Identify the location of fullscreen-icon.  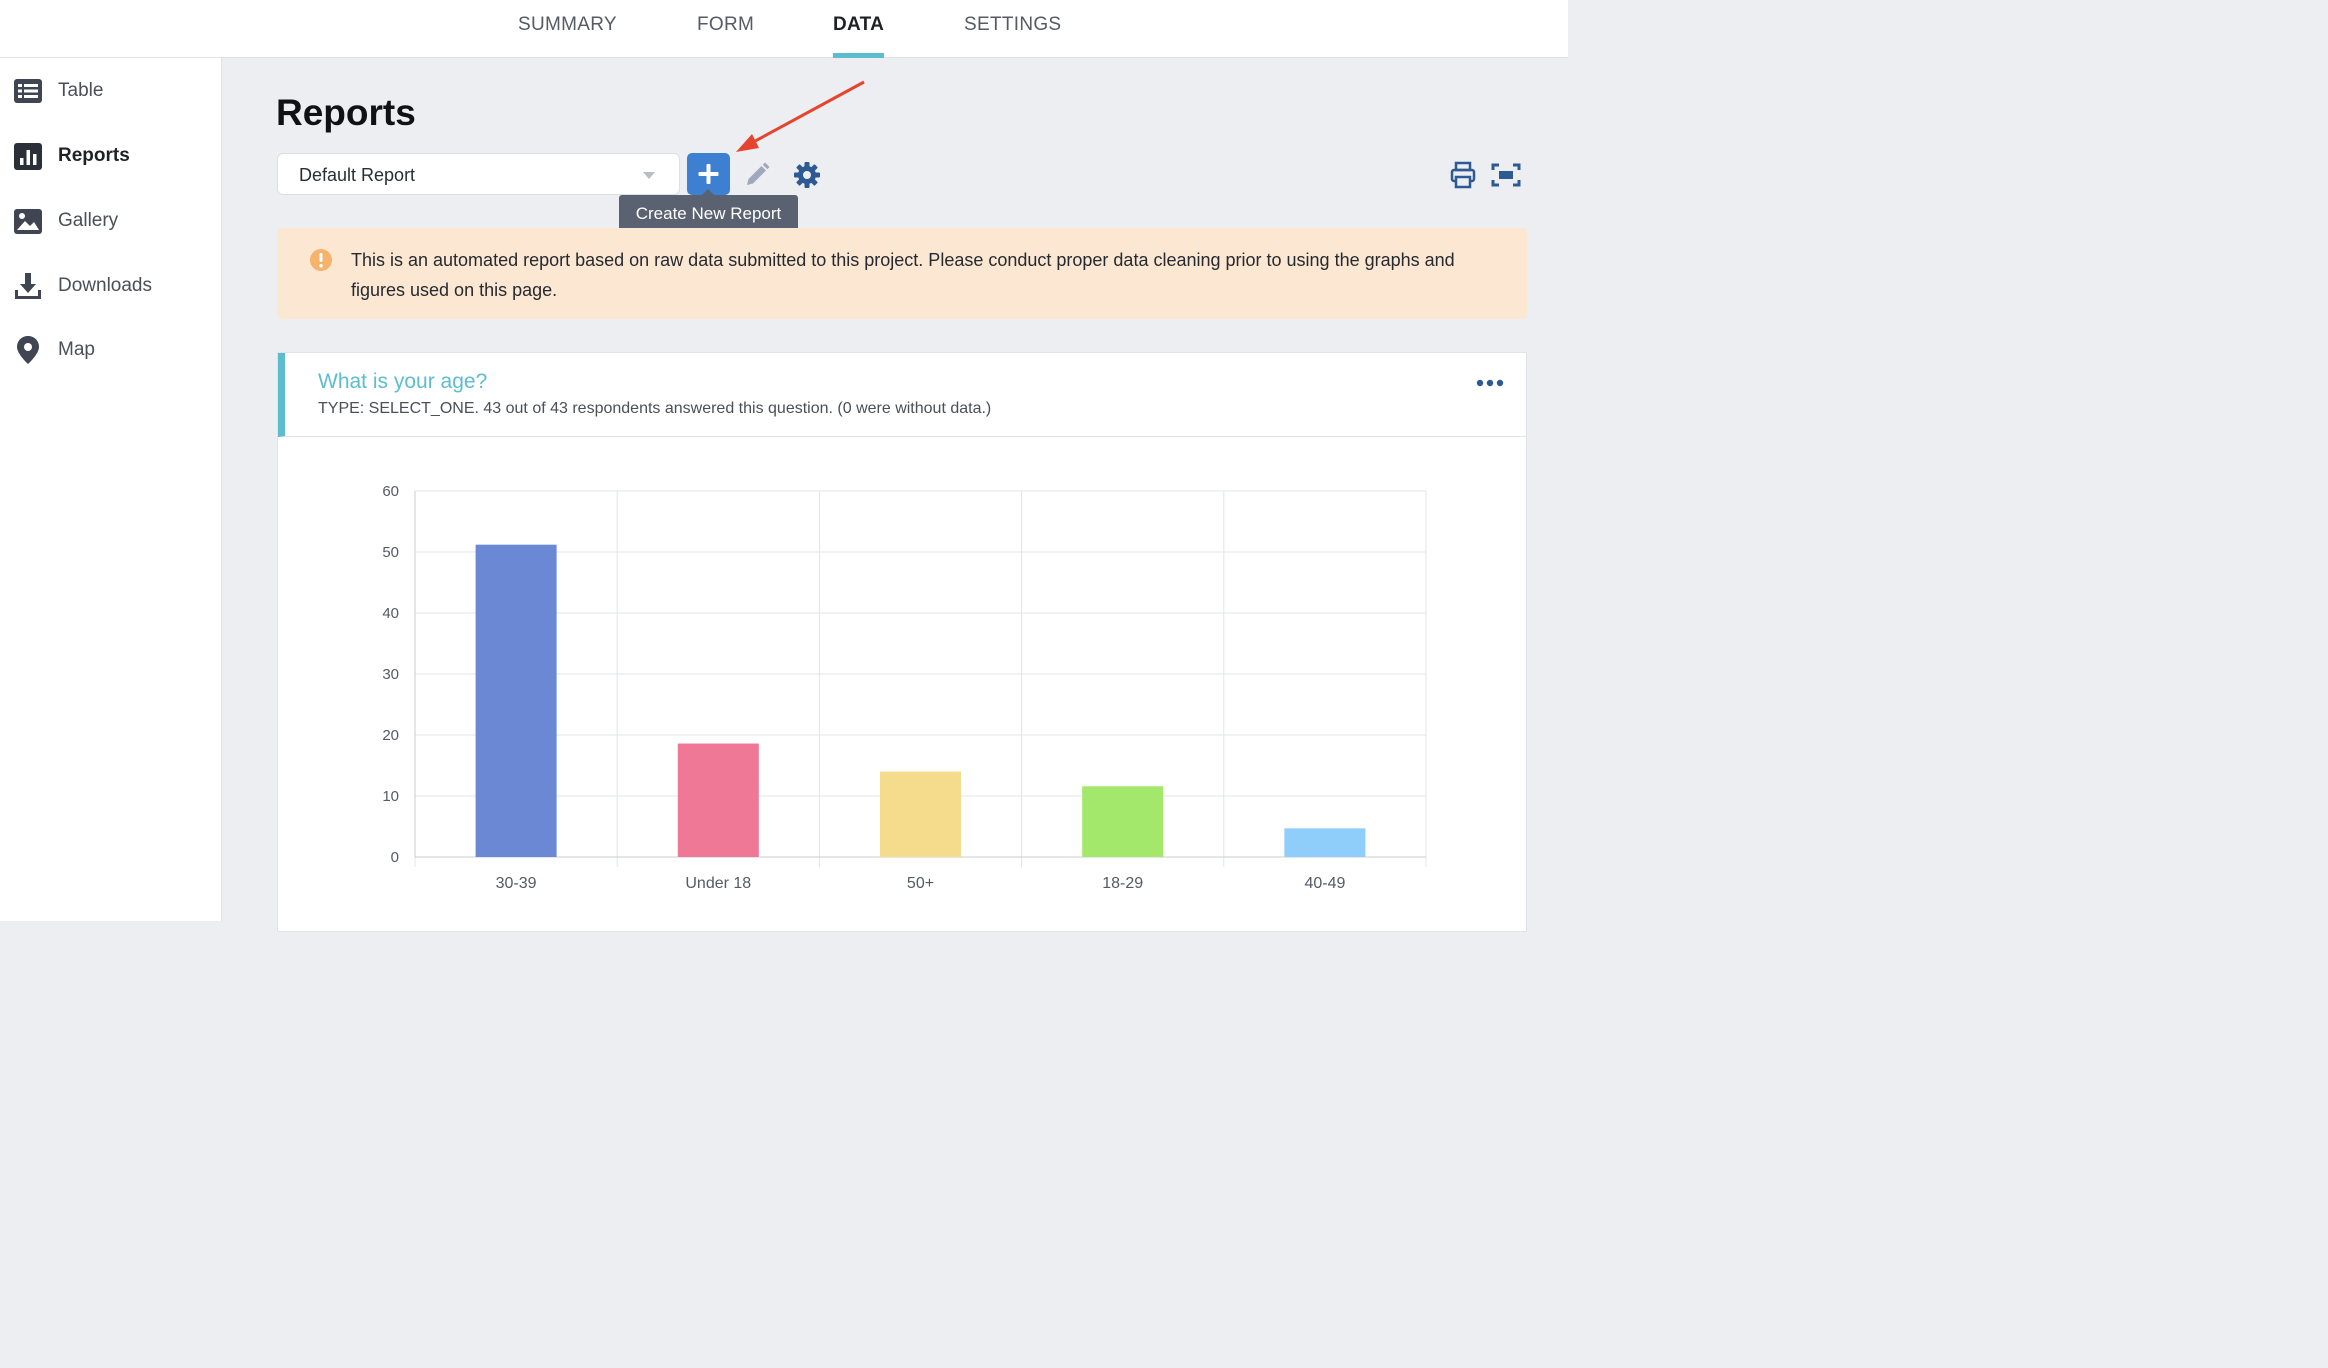
(1506, 175).